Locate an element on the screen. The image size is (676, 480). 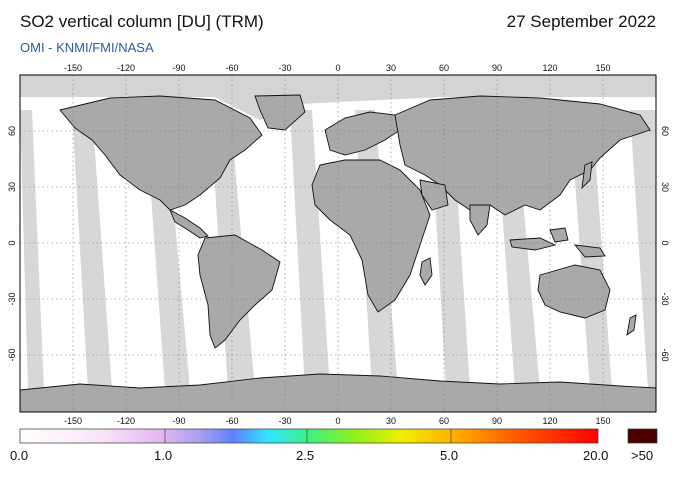
colorbar-label: 20.0 is located at coordinates (596, 455).